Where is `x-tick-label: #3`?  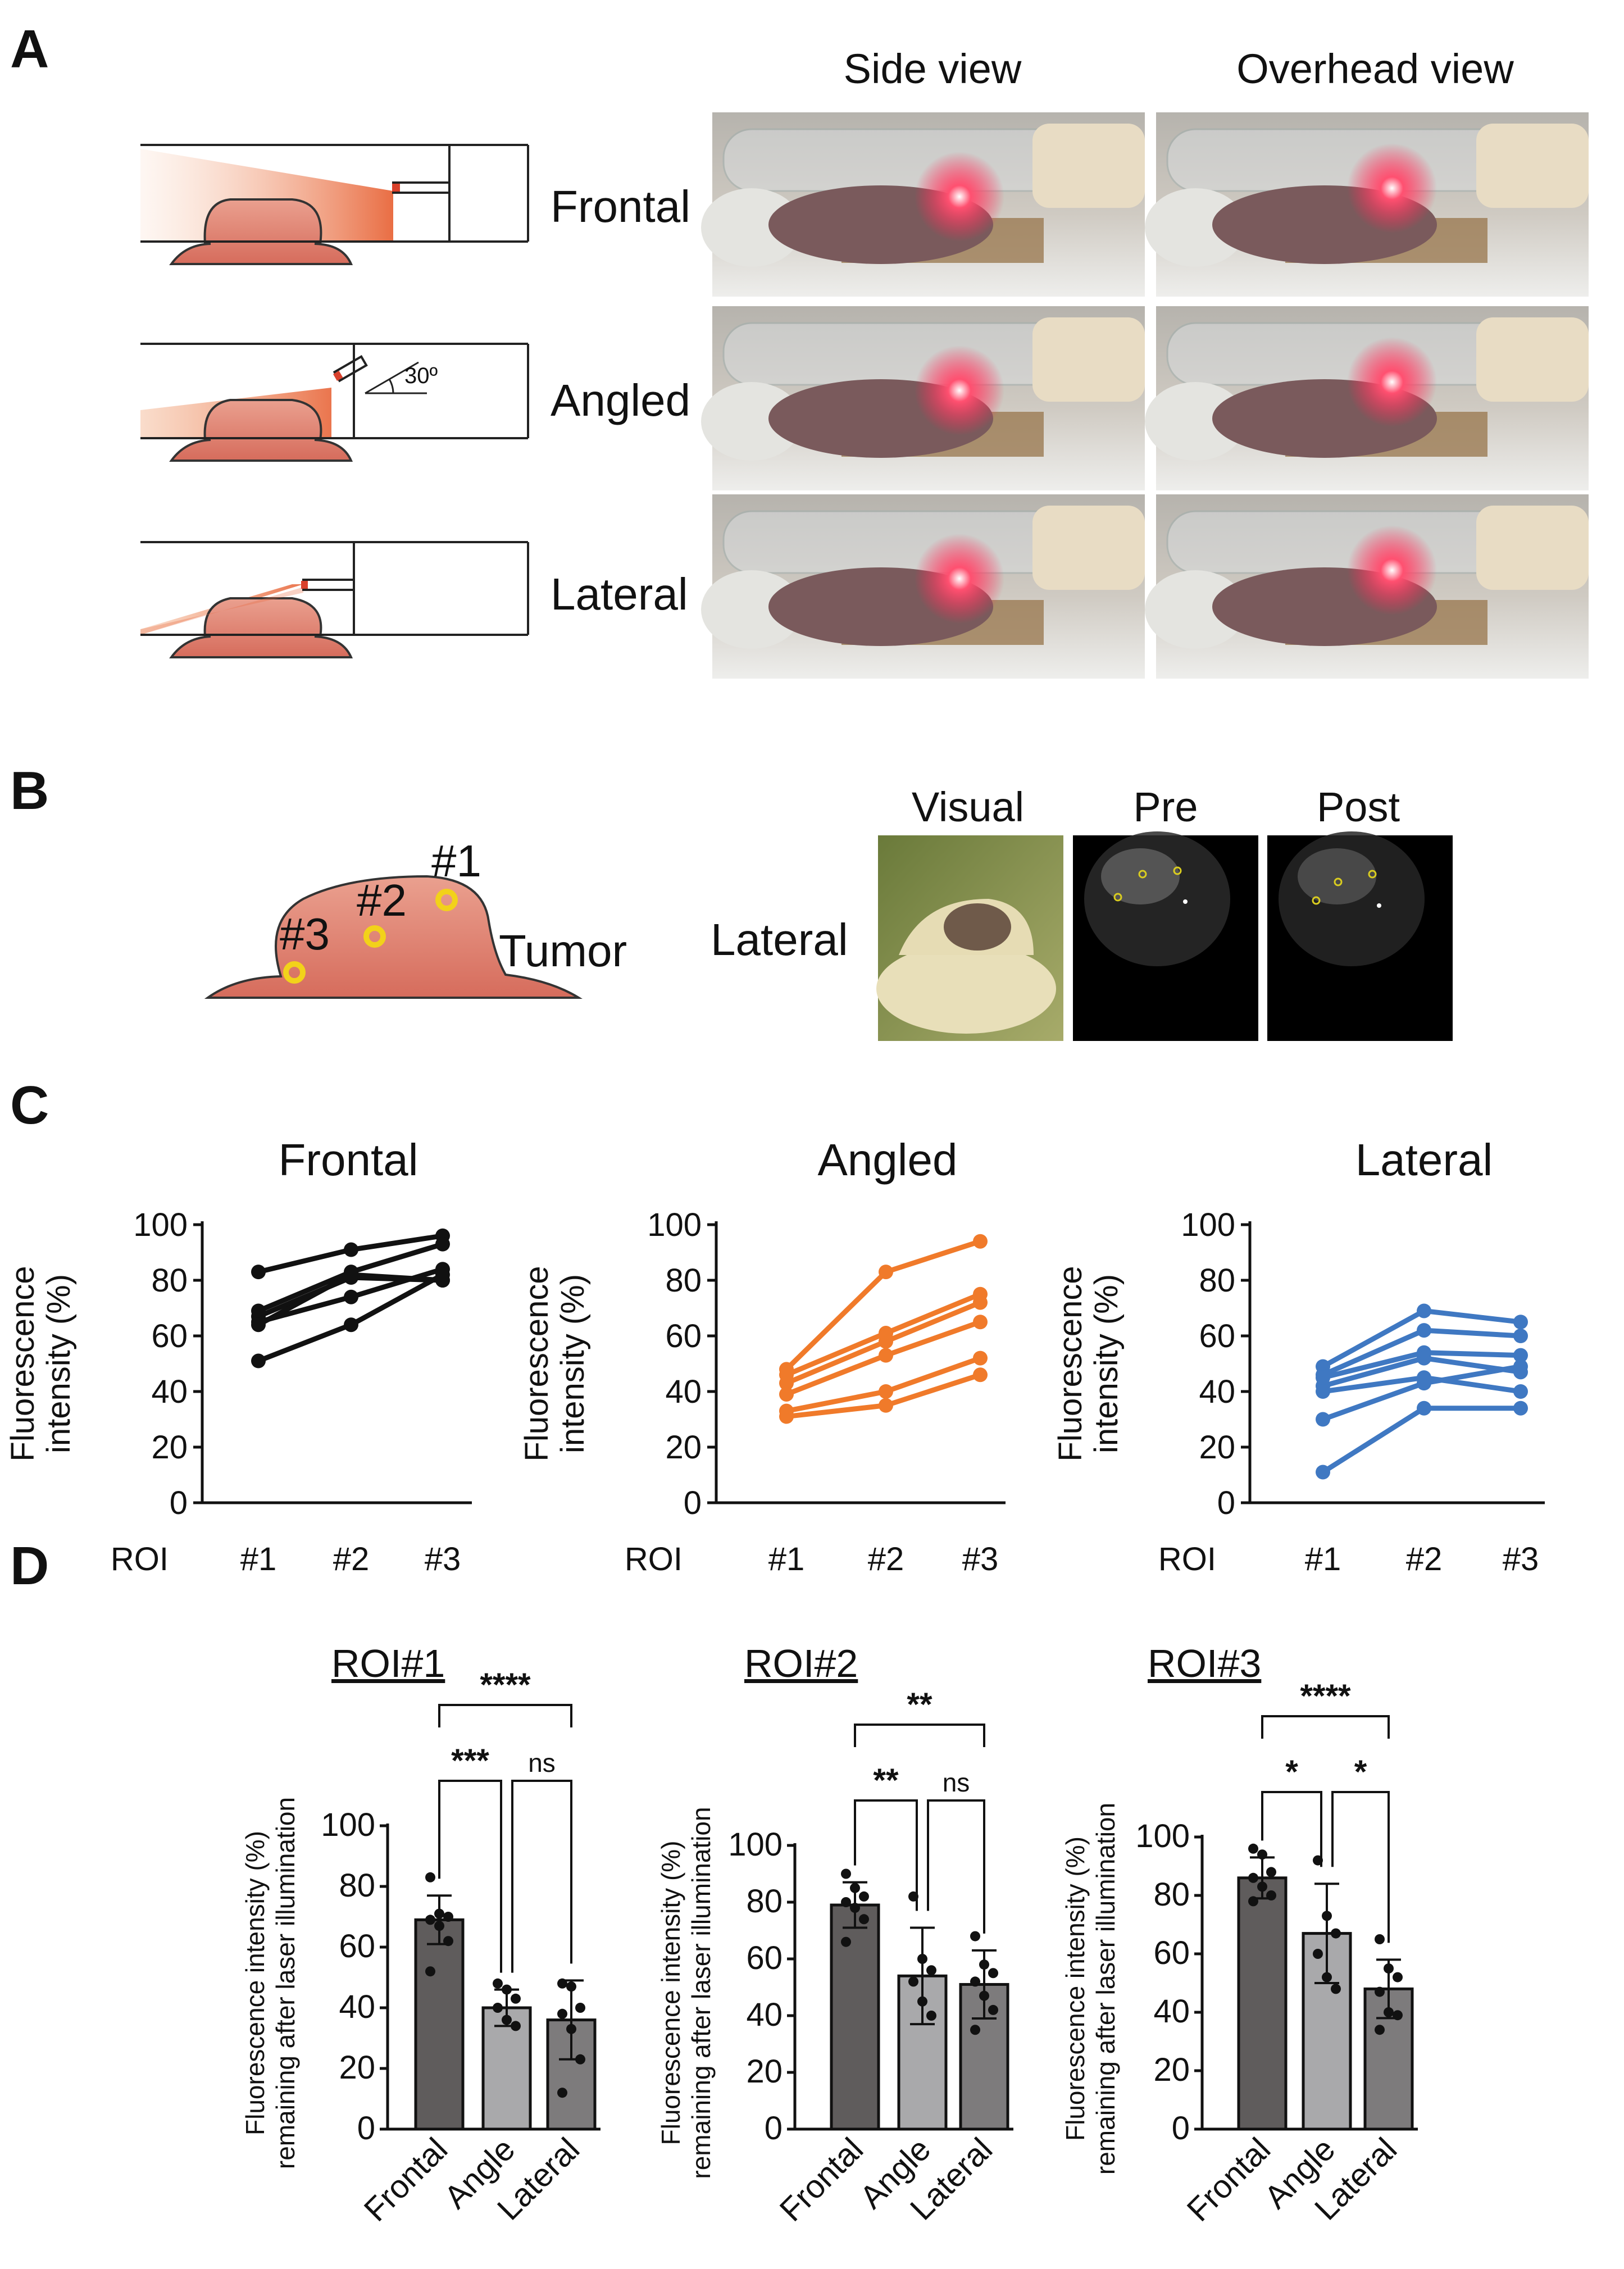 x-tick-label: #3 is located at coordinates (443, 1559).